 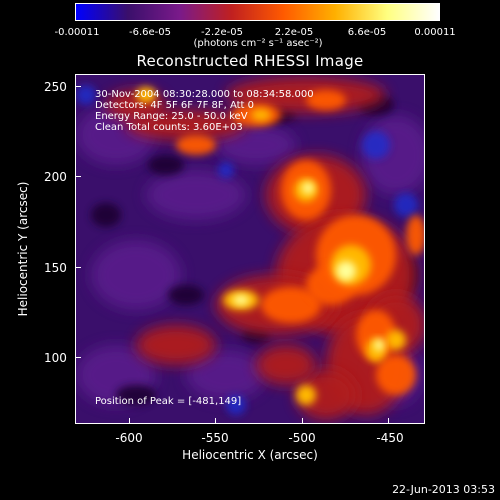 I want to click on plot-title: Reconstructed RHESSI Image, so click(x=250, y=61).